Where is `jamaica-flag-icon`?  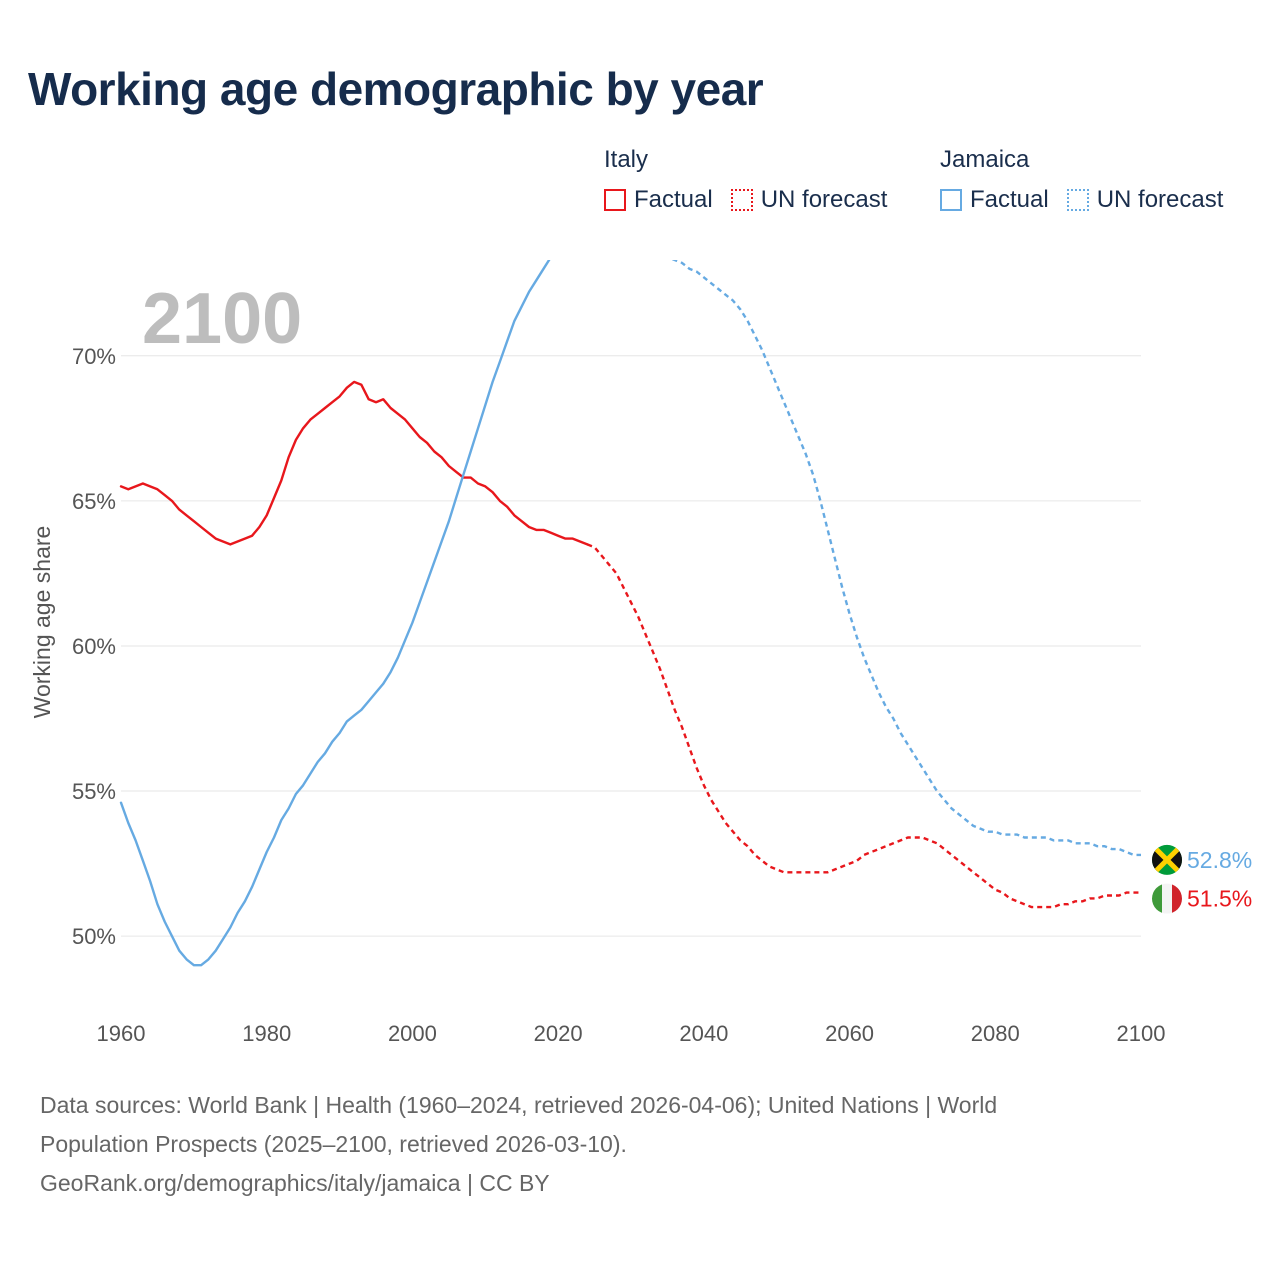
jamaica-flag-icon is located at coordinates (1167, 859).